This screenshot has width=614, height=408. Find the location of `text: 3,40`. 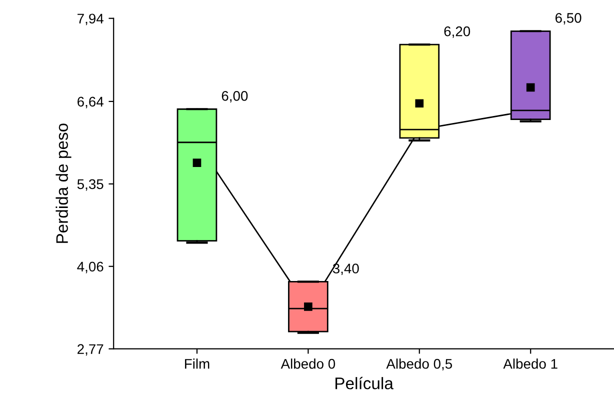

text: 3,40 is located at coordinates (345, 270).